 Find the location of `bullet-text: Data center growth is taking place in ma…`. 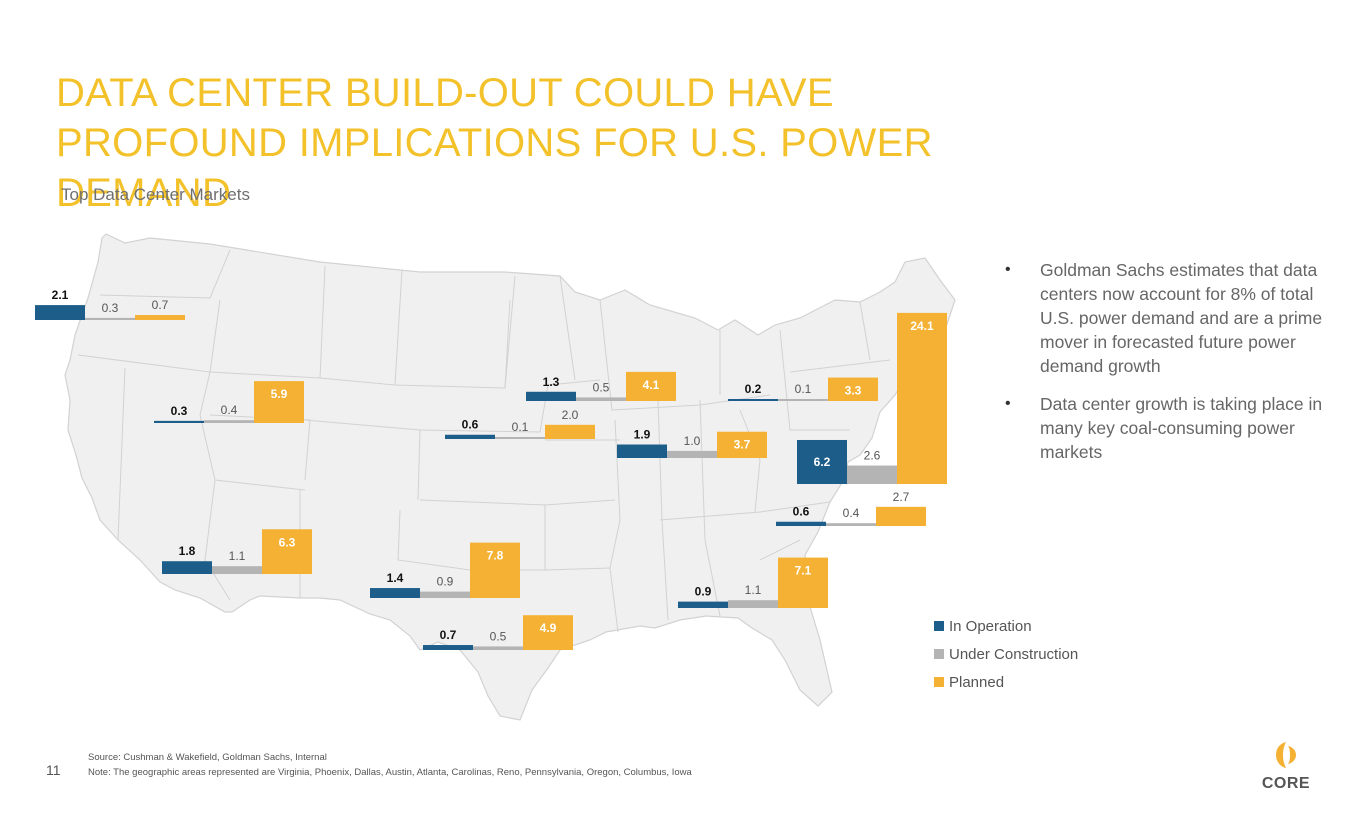

bullet-text: Data center growth is taking place in ma… is located at coordinates (1181, 428).